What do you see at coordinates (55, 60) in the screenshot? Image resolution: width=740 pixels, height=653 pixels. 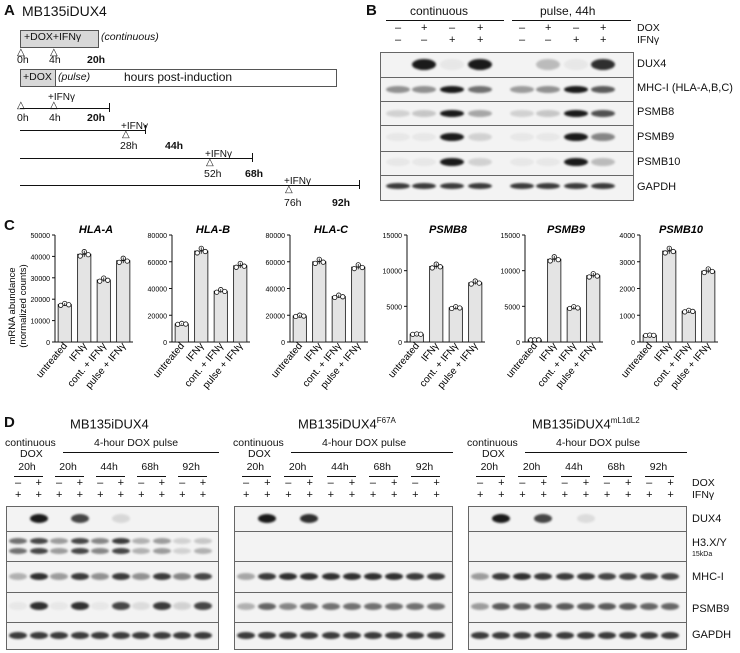 I see `time-4h: 4h` at bounding box center [55, 60].